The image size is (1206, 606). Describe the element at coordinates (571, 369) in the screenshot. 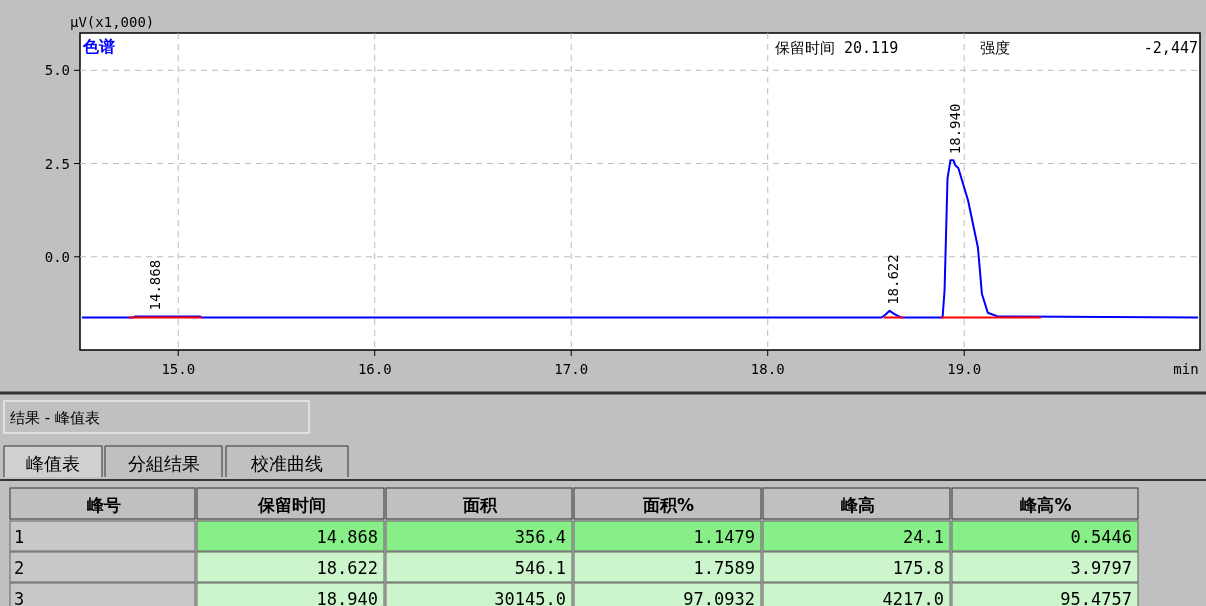

I see `x-tick-label: 17.0` at that location.